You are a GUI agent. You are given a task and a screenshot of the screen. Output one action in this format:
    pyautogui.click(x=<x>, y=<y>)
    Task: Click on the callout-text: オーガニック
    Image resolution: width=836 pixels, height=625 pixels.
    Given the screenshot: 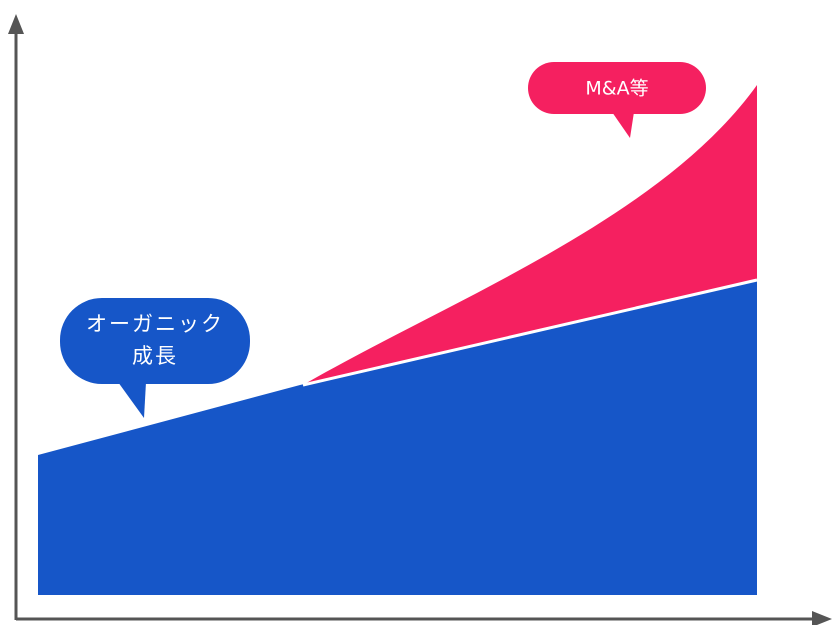 What is the action you would take?
    pyautogui.click(x=155, y=324)
    